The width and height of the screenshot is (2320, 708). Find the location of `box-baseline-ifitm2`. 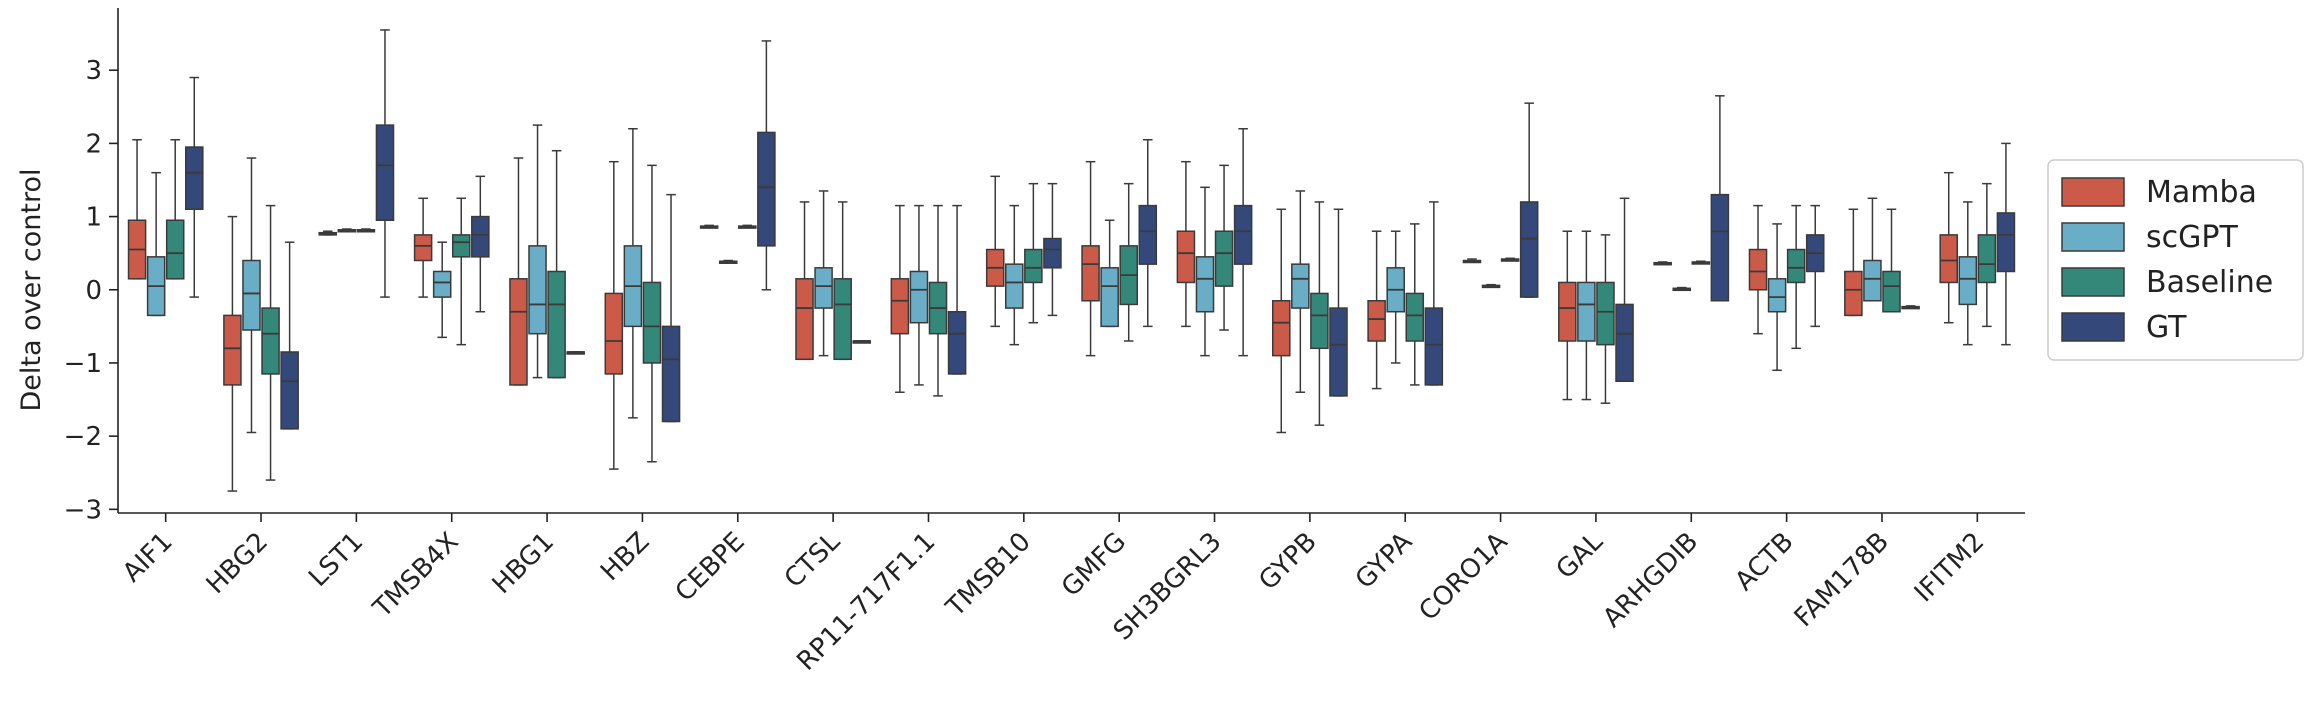

box-baseline-ifitm2 is located at coordinates (1987, 255).